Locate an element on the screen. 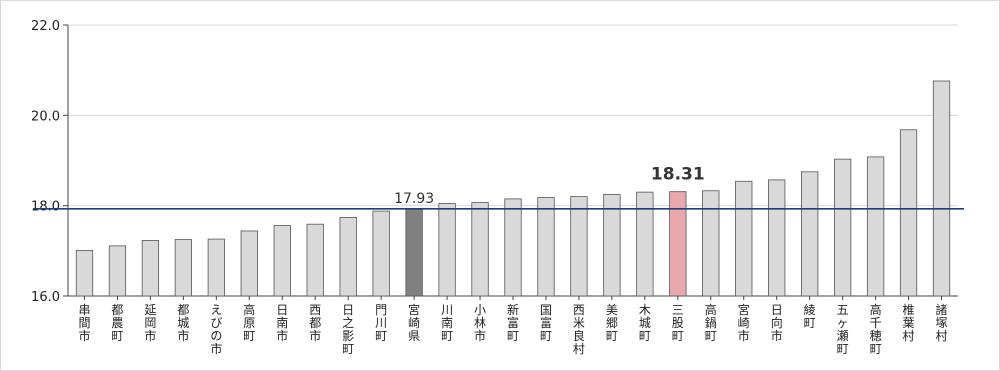 The image size is (1000, 371). y-tick-label: 22.0 is located at coordinates (45, 26).